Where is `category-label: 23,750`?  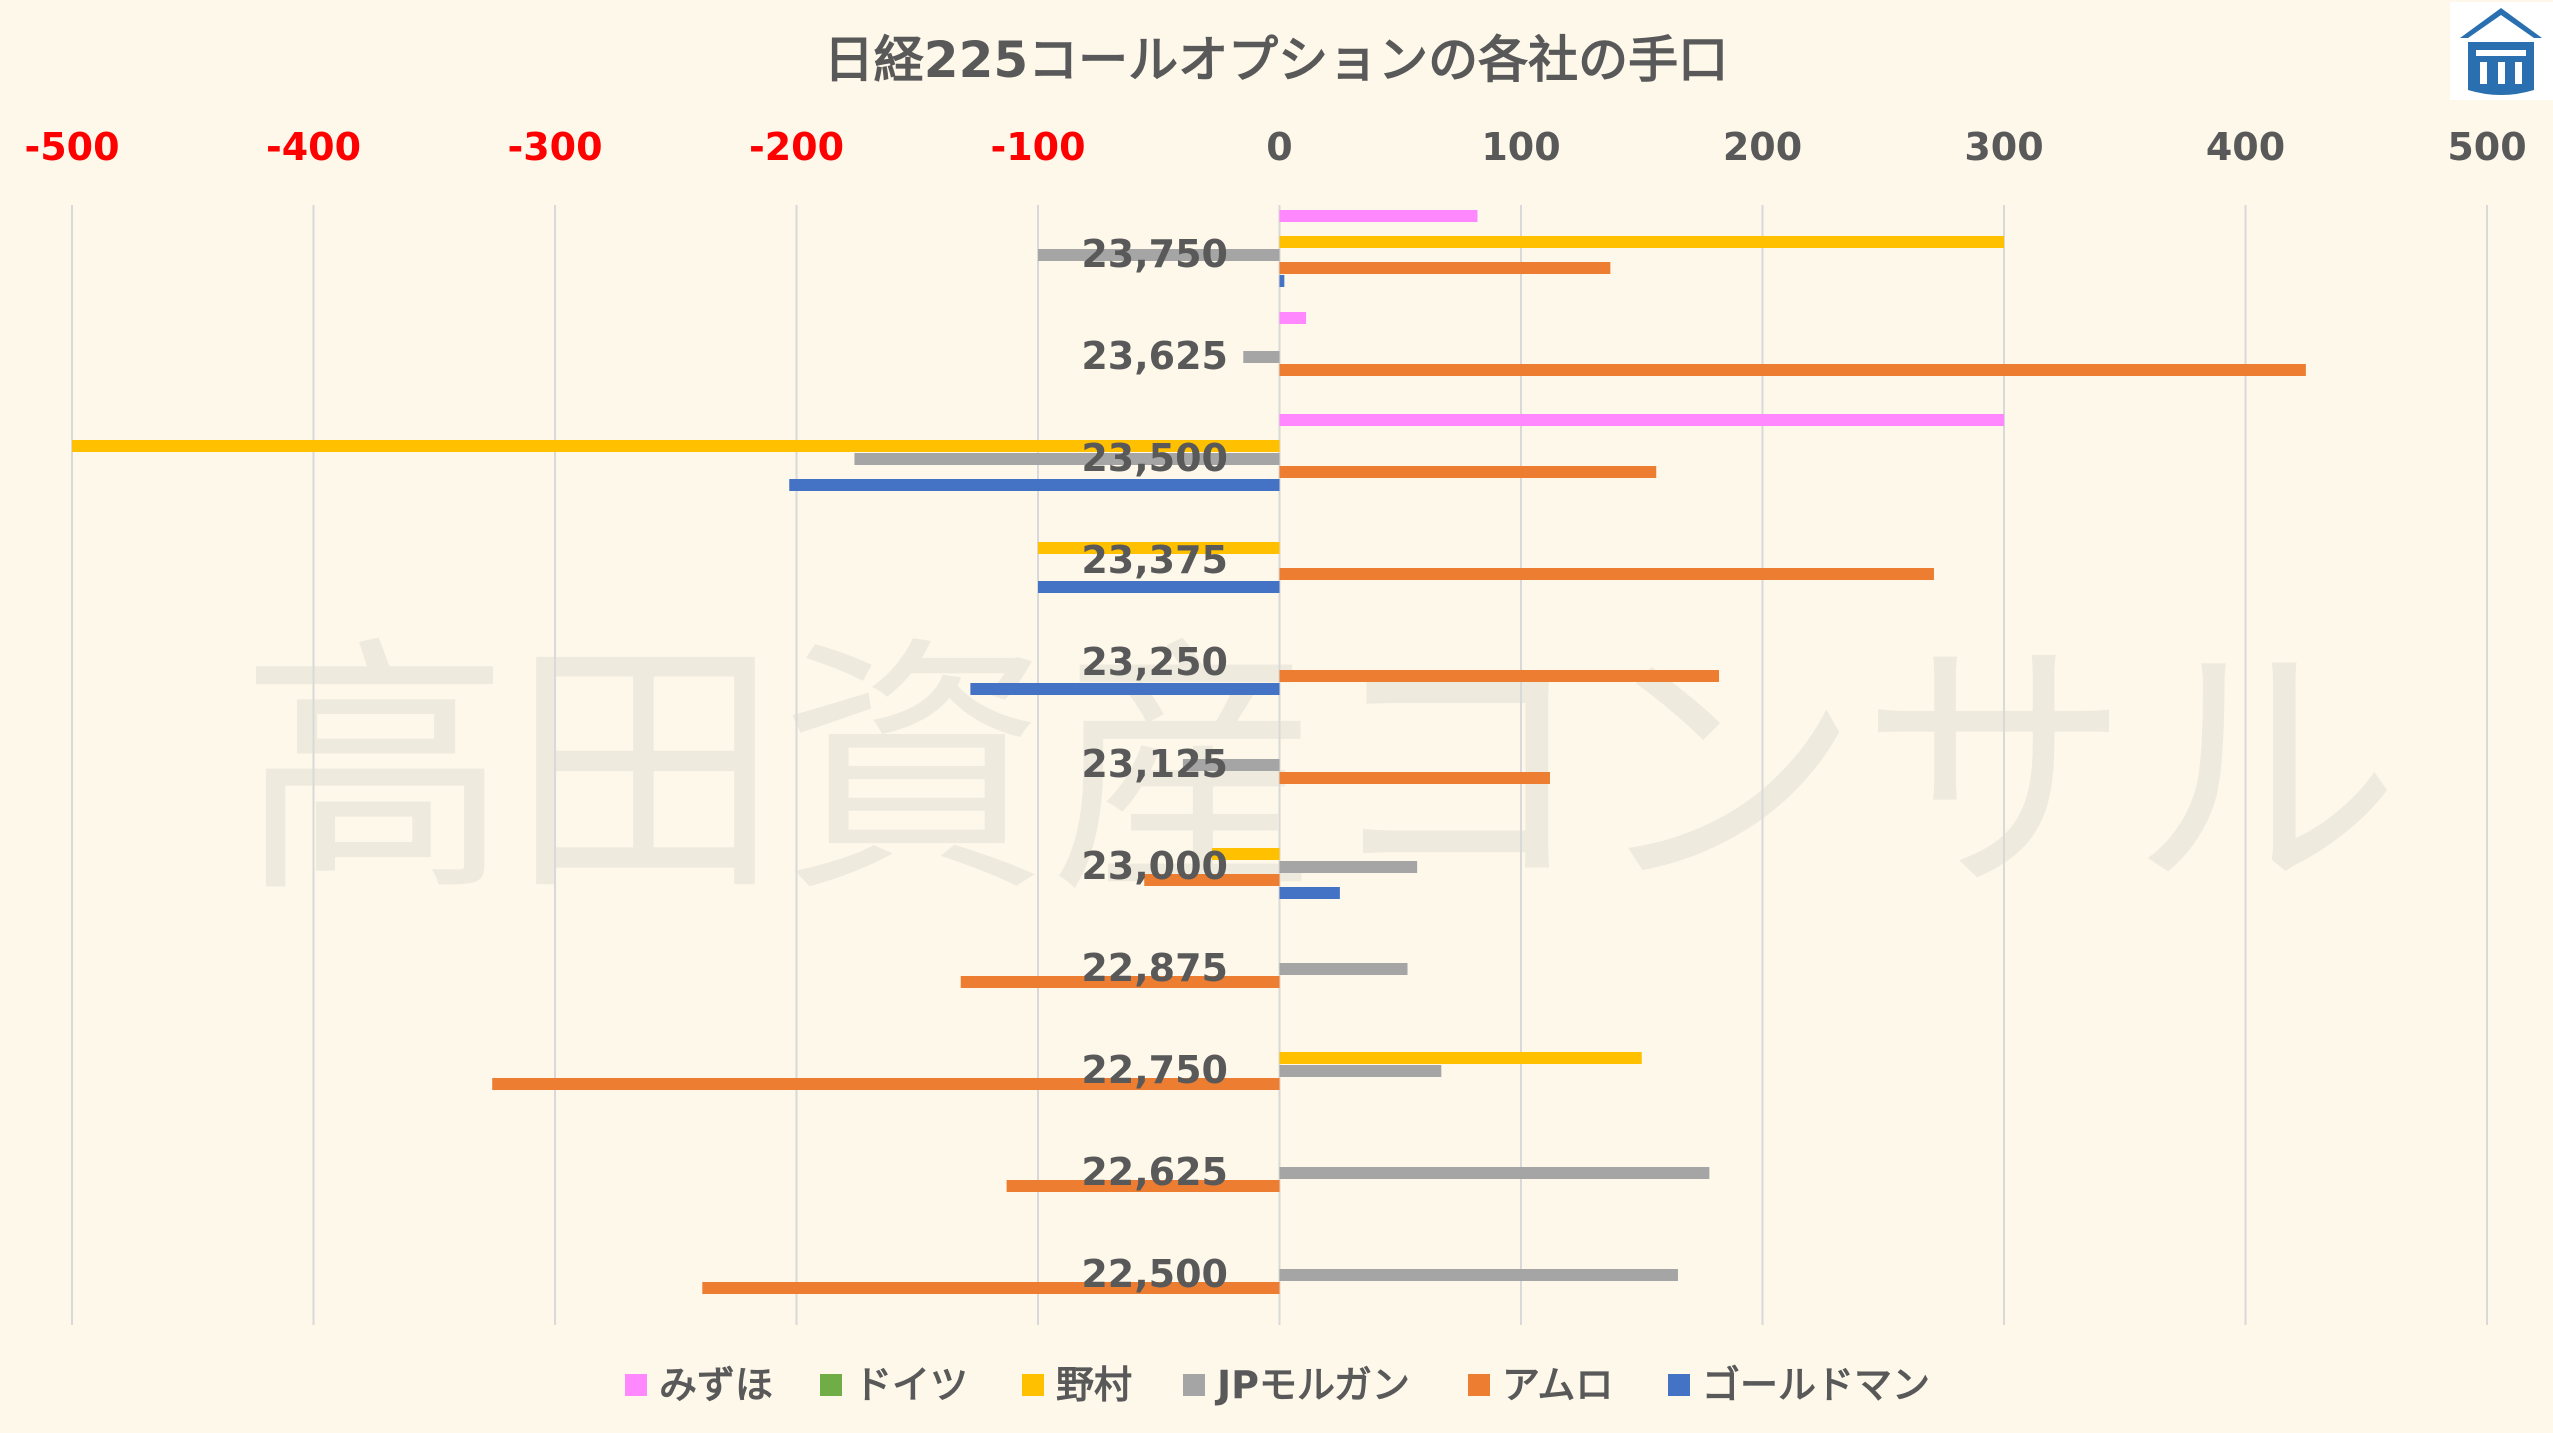 category-label: 23,750 is located at coordinates (1154, 254).